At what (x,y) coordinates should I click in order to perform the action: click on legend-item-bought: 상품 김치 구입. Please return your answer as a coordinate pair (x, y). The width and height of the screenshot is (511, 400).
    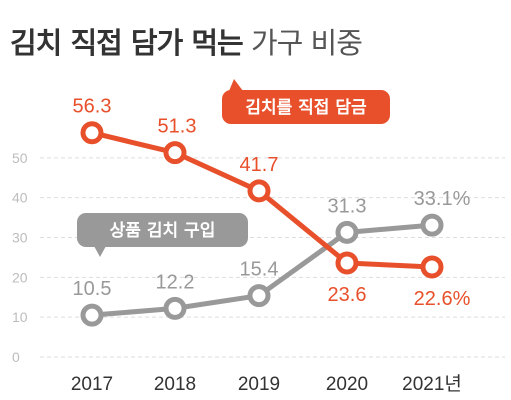
    Looking at the image, I should click on (162, 235).